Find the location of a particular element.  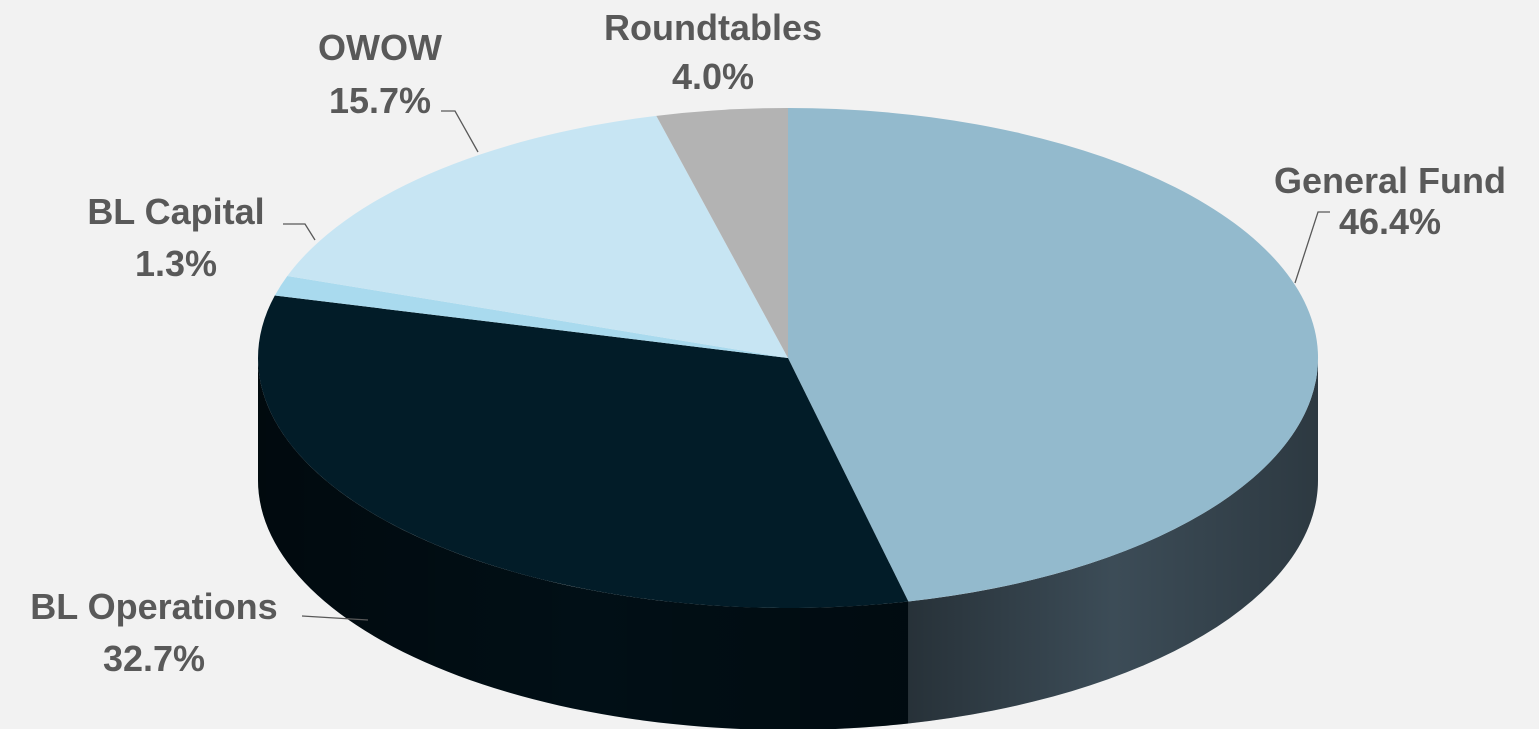

slice-label-roundtables: Roundtables is located at coordinates (713, 27).